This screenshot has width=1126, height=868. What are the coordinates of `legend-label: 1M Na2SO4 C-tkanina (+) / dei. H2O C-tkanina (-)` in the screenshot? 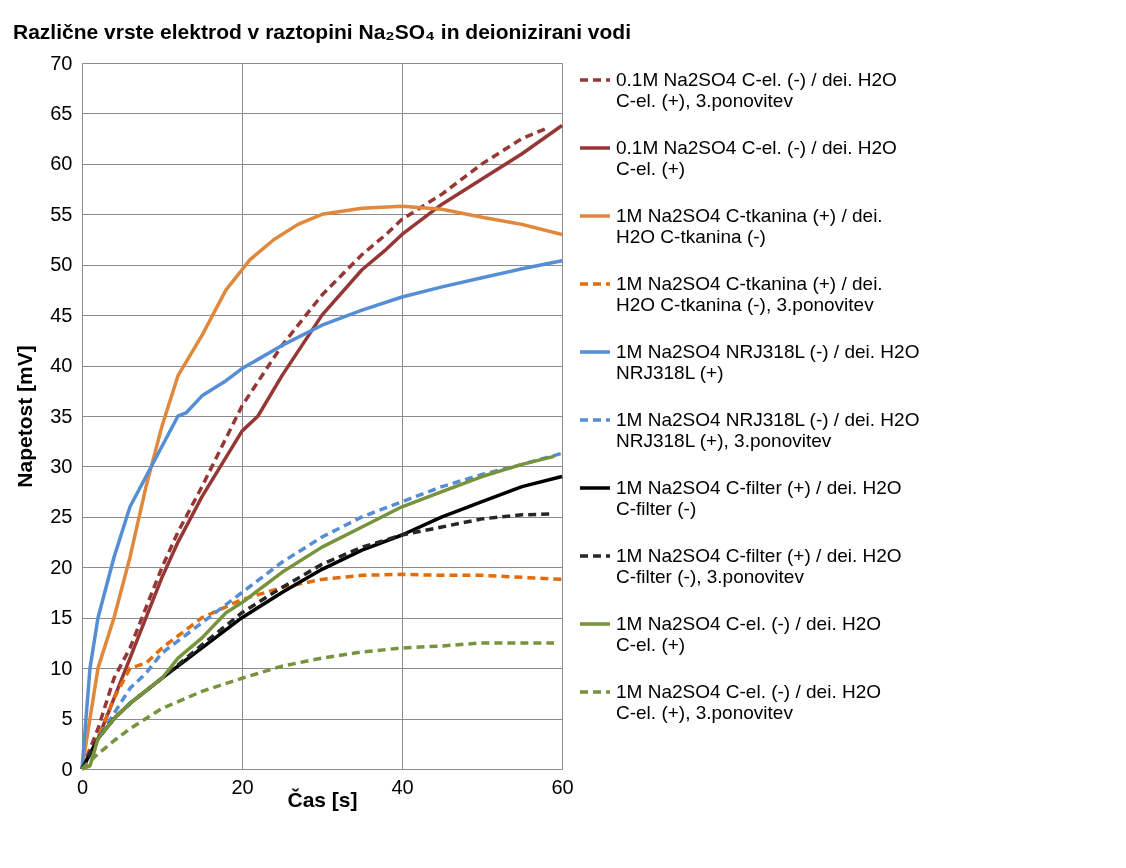 It's located at (749, 226).